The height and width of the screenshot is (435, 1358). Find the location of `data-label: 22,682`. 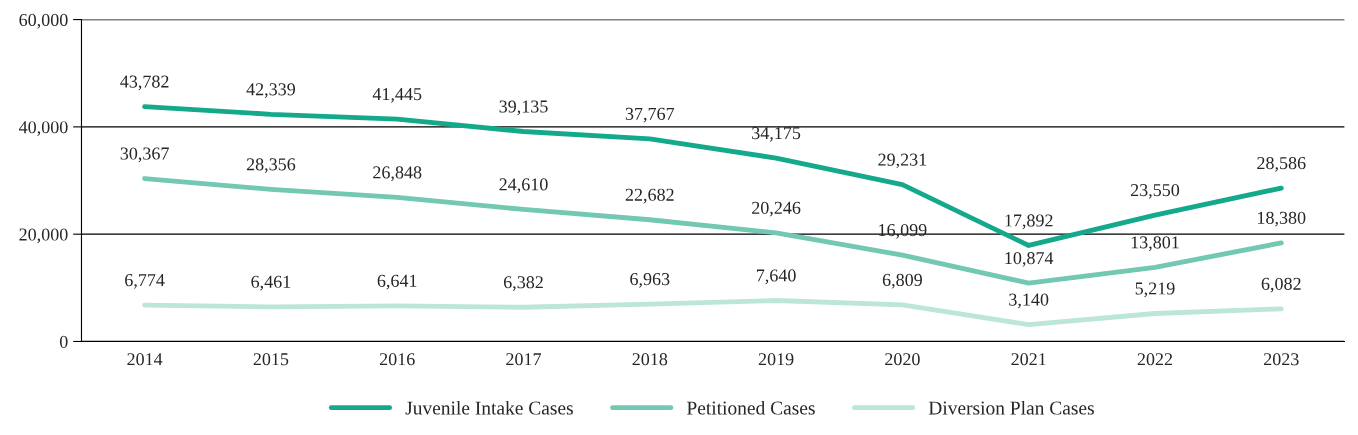

data-label: 22,682 is located at coordinates (649, 196).